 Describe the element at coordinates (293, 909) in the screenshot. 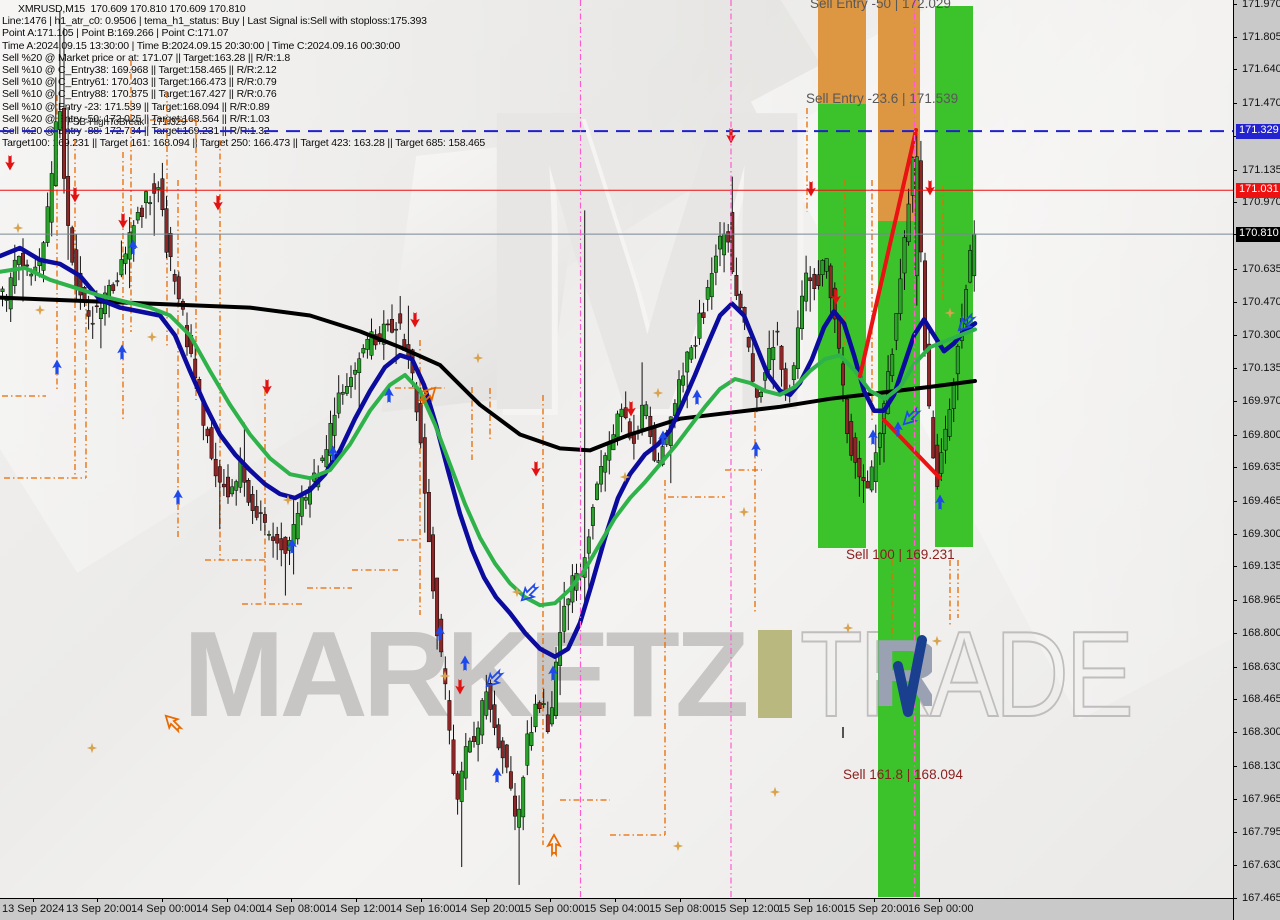

I see `time-tick-label: 14 Sep 08:00` at that location.